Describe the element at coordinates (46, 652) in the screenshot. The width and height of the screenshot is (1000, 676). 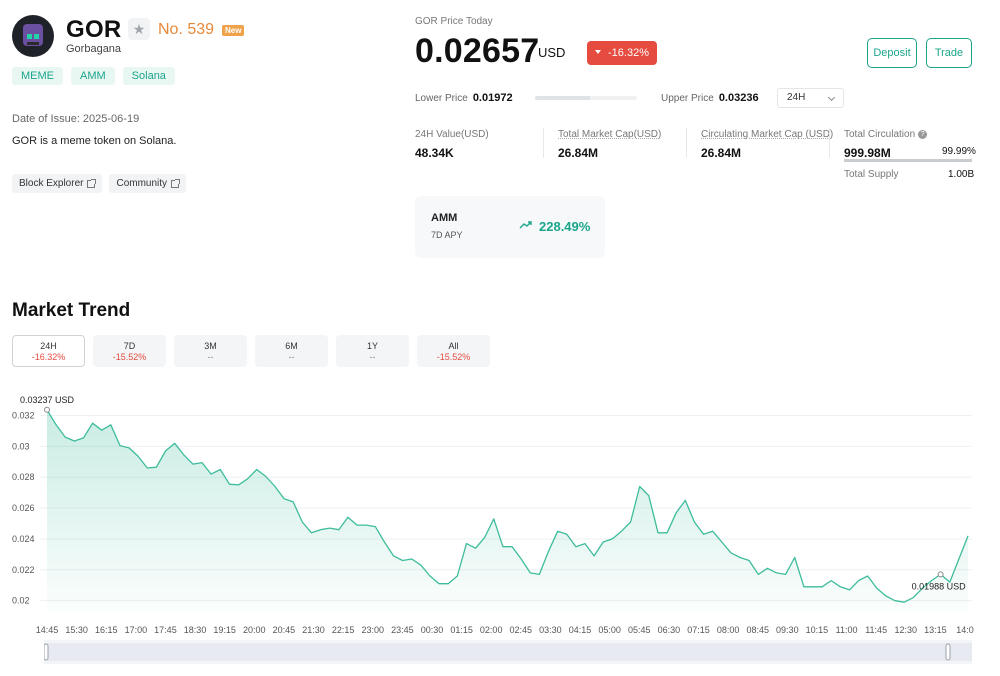
I see `navigator-left-handle` at that location.